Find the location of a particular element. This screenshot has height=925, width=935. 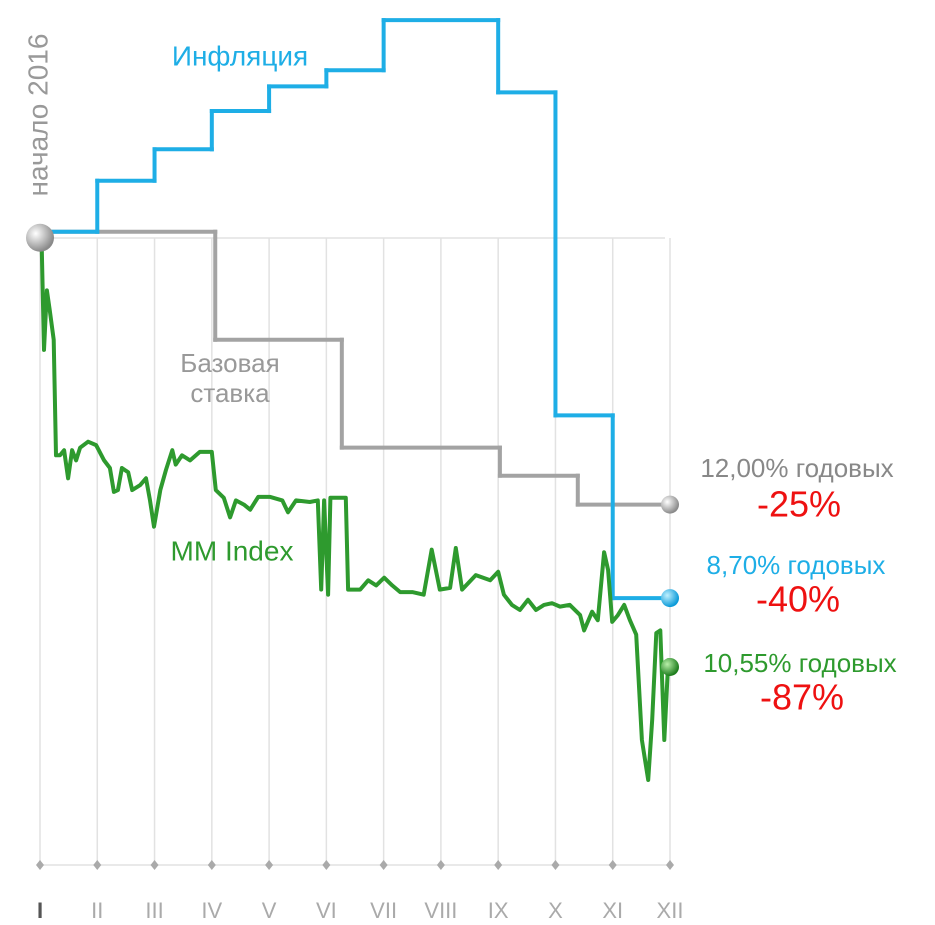

change-label: -87% is located at coordinates (802, 697).